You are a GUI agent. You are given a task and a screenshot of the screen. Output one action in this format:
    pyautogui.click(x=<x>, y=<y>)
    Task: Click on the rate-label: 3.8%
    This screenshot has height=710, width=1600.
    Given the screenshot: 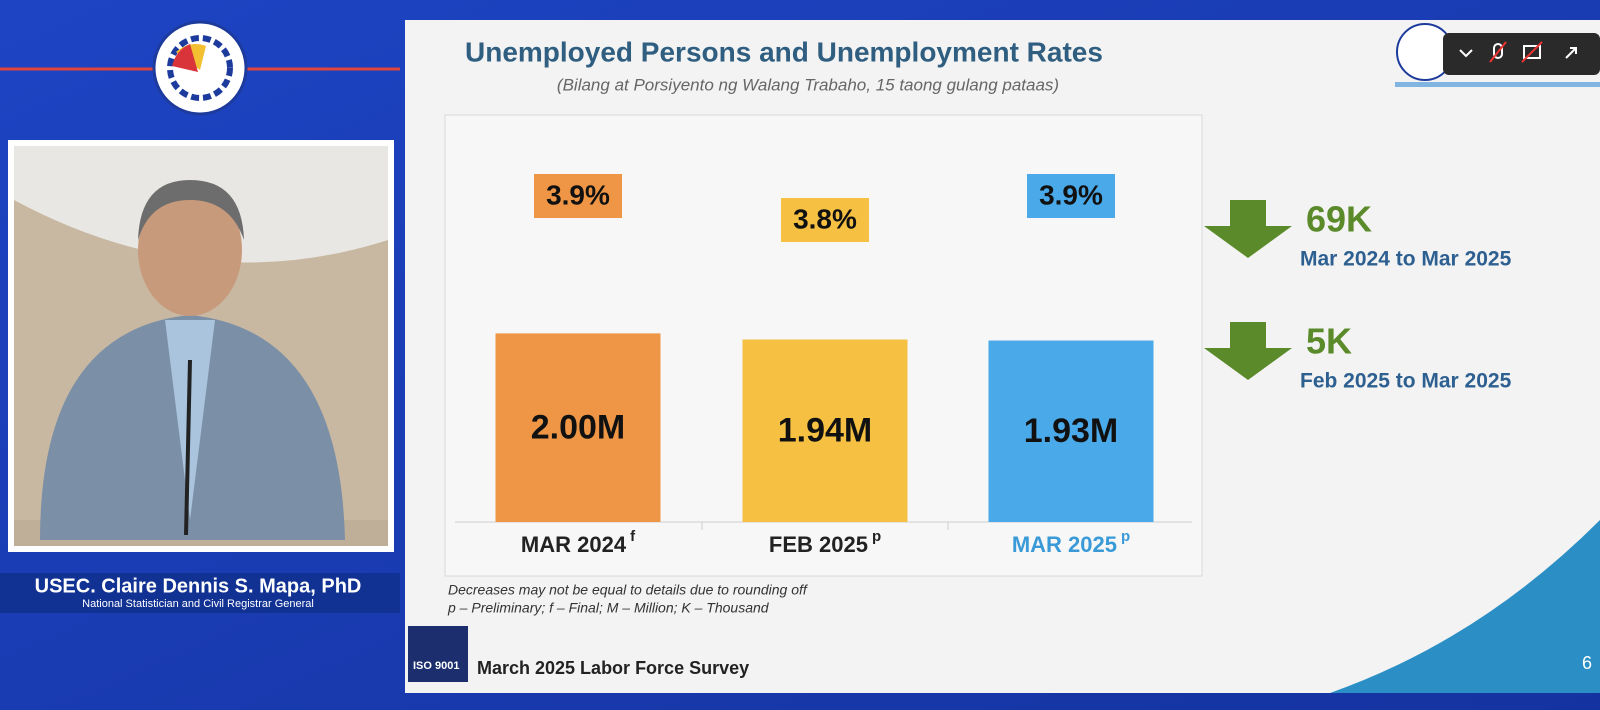 What is the action you would take?
    pyautogui.click(x=825, y=218)
    